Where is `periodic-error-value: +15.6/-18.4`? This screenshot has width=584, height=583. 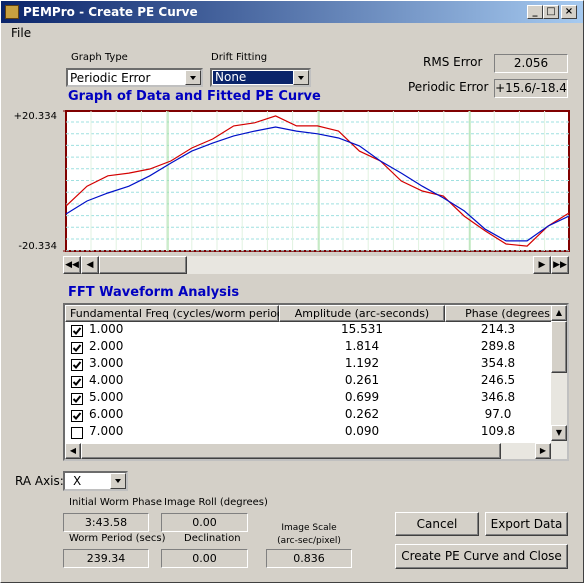 periodic-error-value: +15.6/-18.4 is located at coordinates (531, 88).